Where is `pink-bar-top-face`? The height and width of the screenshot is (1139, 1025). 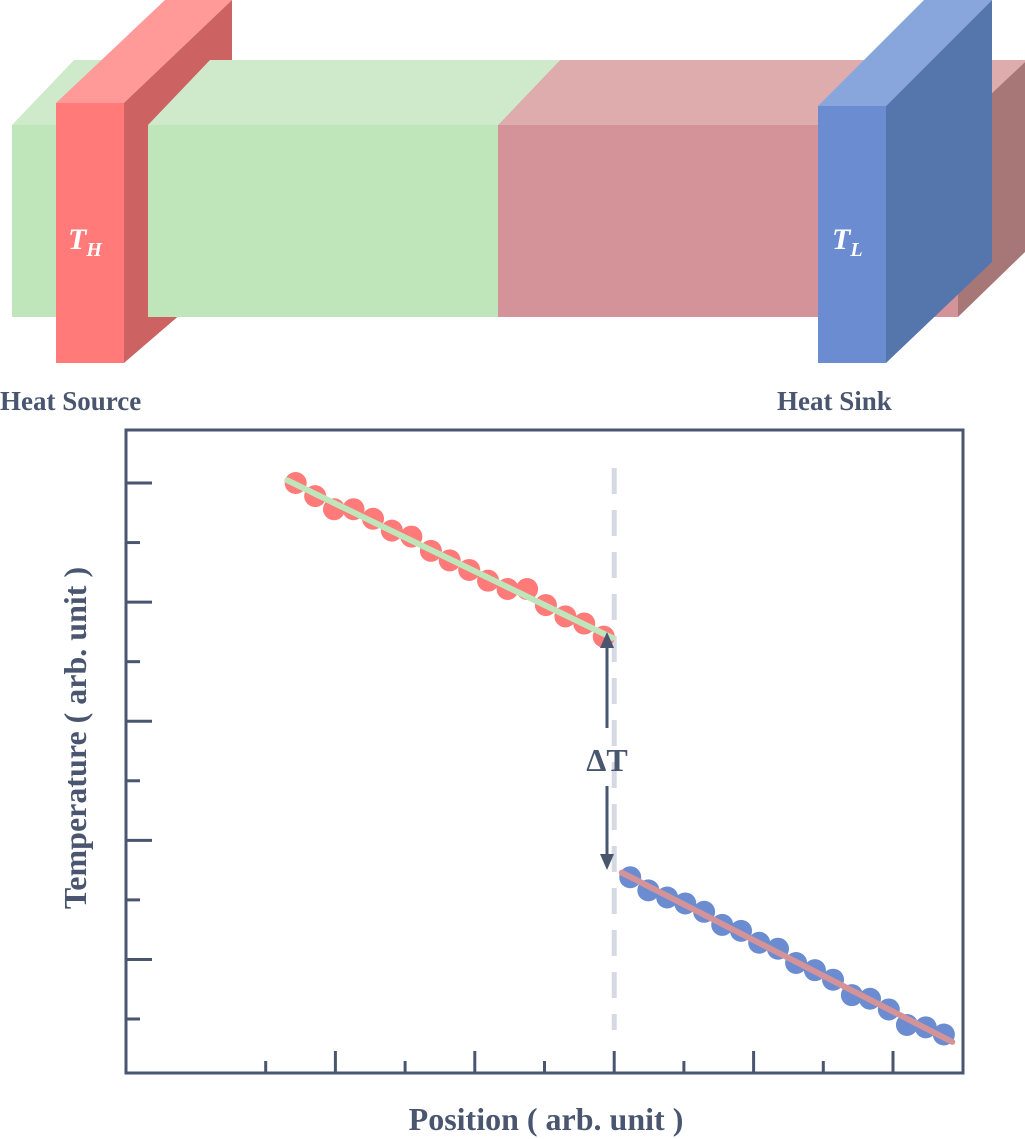 pink-bar-top-face is located at coordinates (689, 92).